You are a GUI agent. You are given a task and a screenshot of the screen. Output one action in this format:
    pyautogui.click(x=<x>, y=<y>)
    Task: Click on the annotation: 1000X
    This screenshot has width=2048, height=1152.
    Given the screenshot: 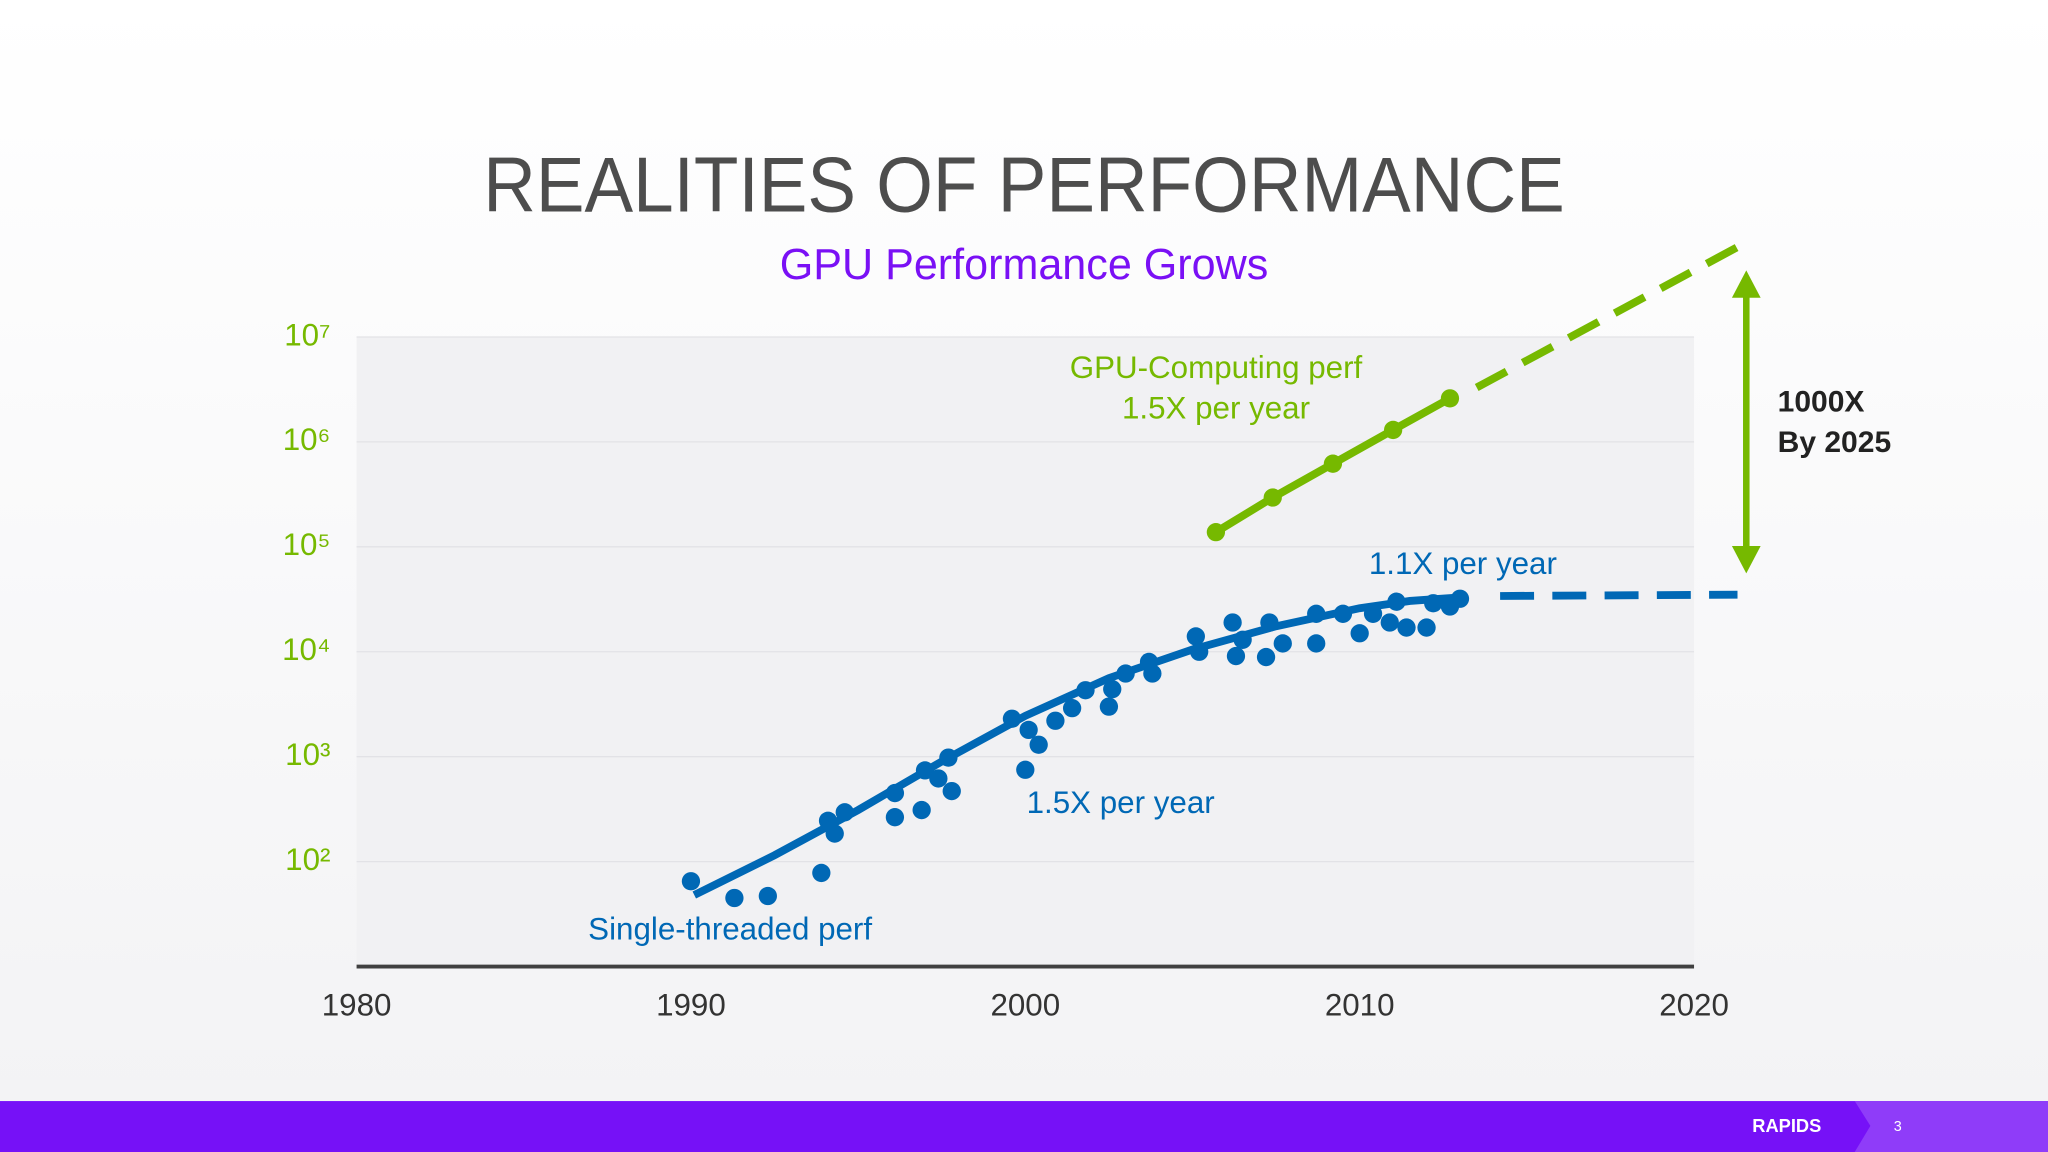 What is the action you would take?
    pyautogui.click(x=1821, y=402)
    